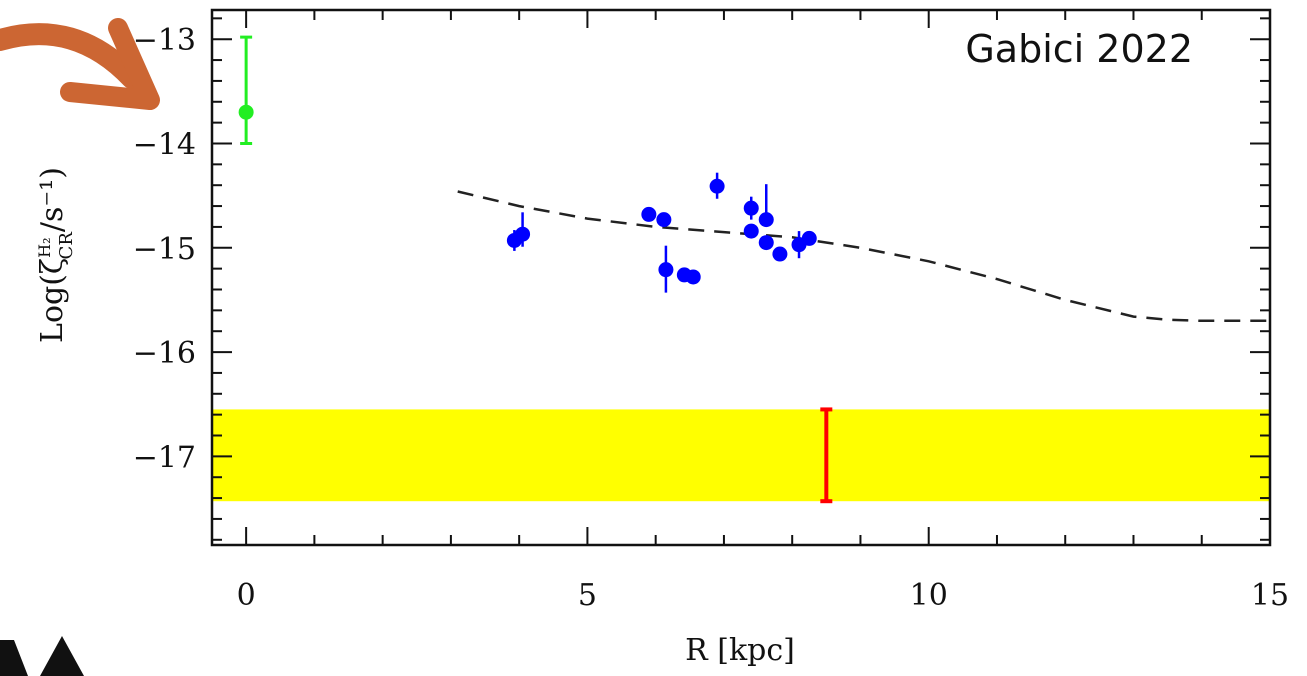 The image size is (1307, 676). I want to click on y-tick-label: −14, so click(164, 144).